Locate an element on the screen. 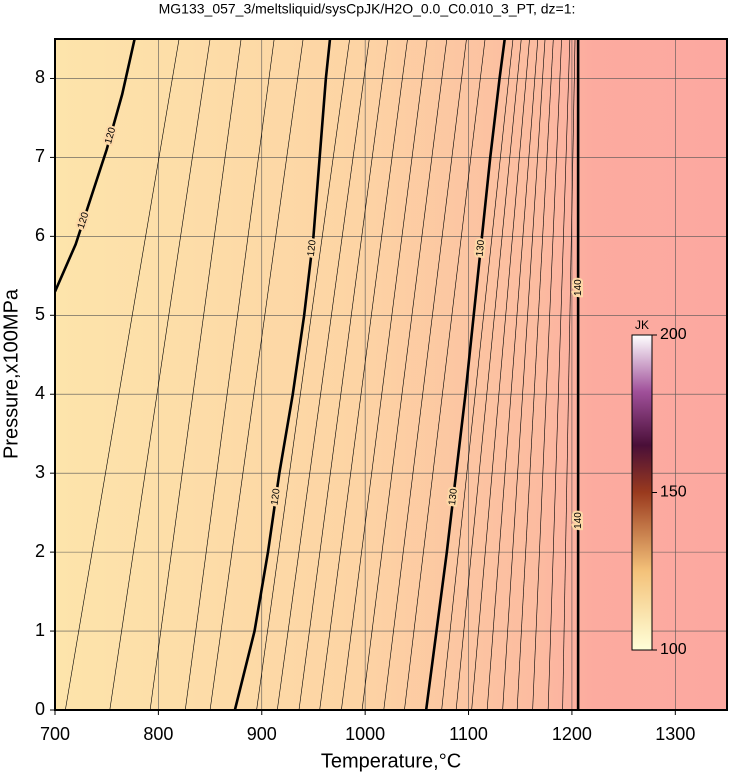 The image size is (734, 781). x-tick-label: 1100 is located at coordinates (468, 734).